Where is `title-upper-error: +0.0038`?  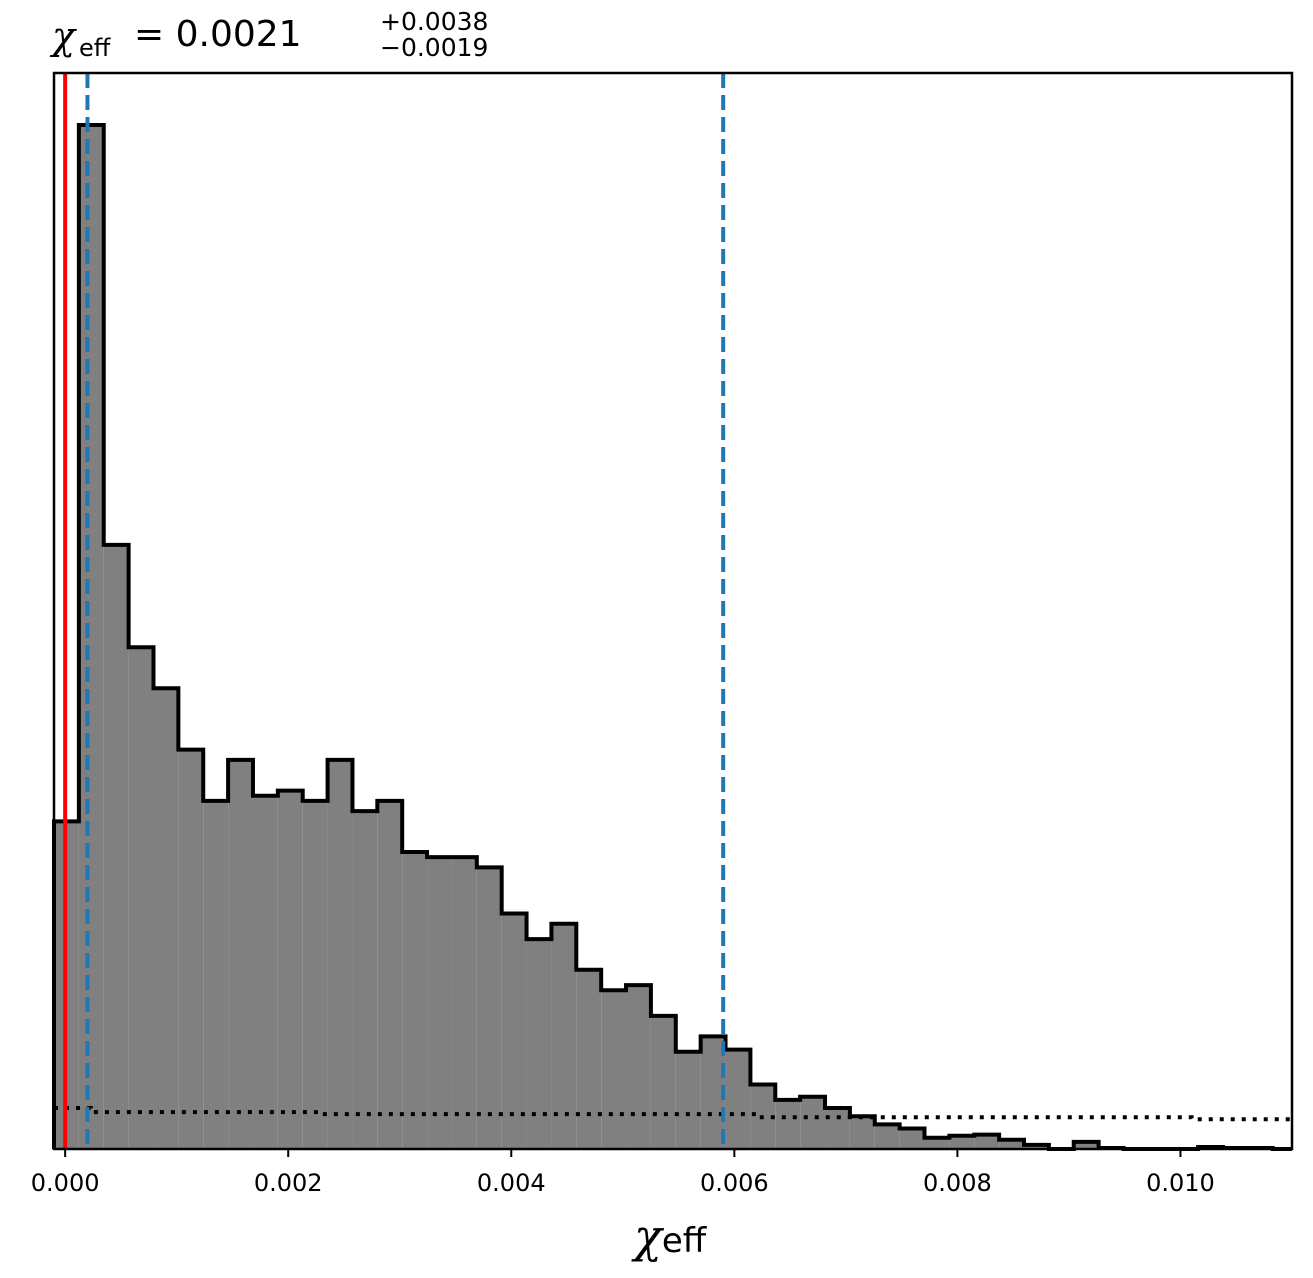 title-upper-error: +0.0038 is located at coordinates (434, 21).